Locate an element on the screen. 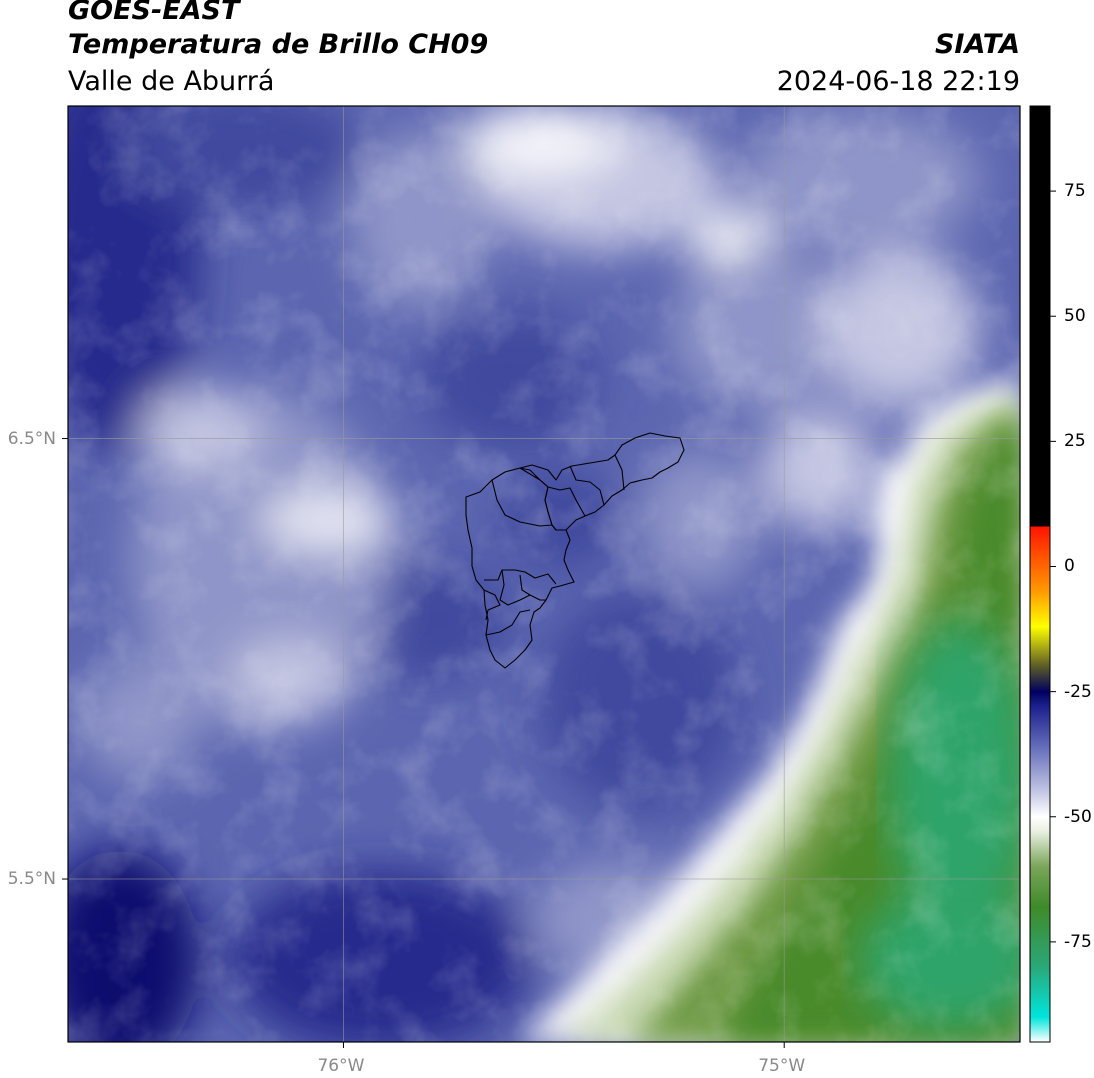 This screenshot has height=1078, width=1094. colorbar-tick-label: 25 is located at coordinates (1075, 441).